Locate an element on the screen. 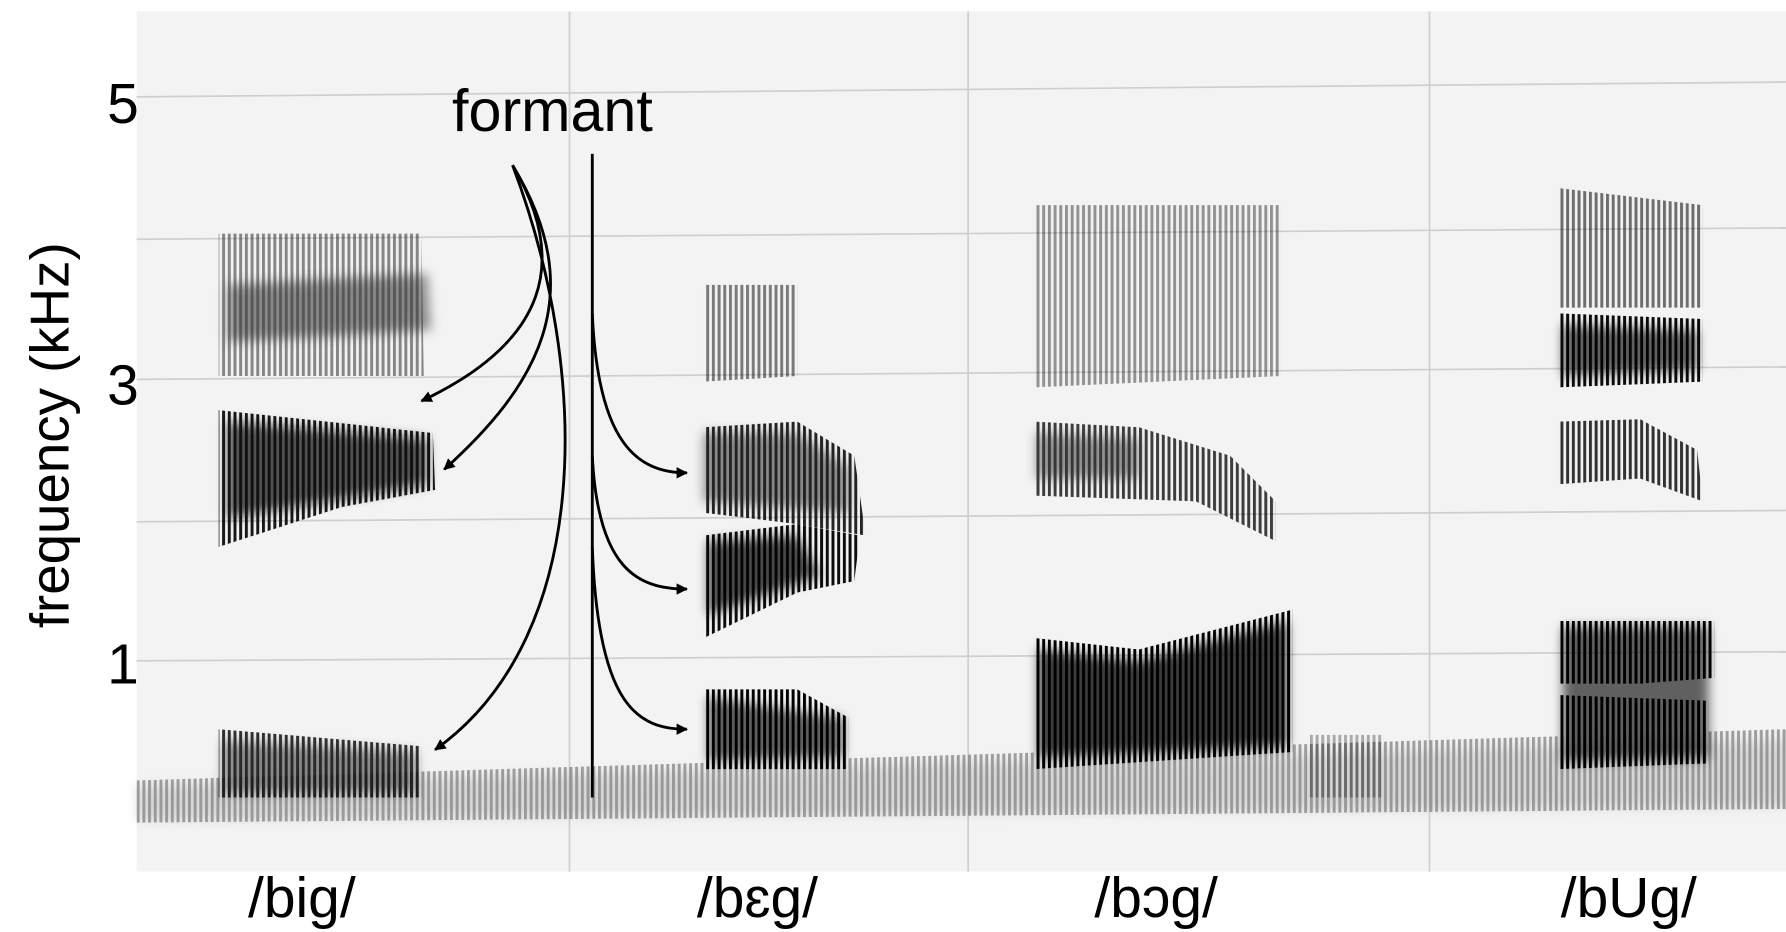 This screenshot has width=1786, height=932. beg-formants is located at coordinates (784, 527).